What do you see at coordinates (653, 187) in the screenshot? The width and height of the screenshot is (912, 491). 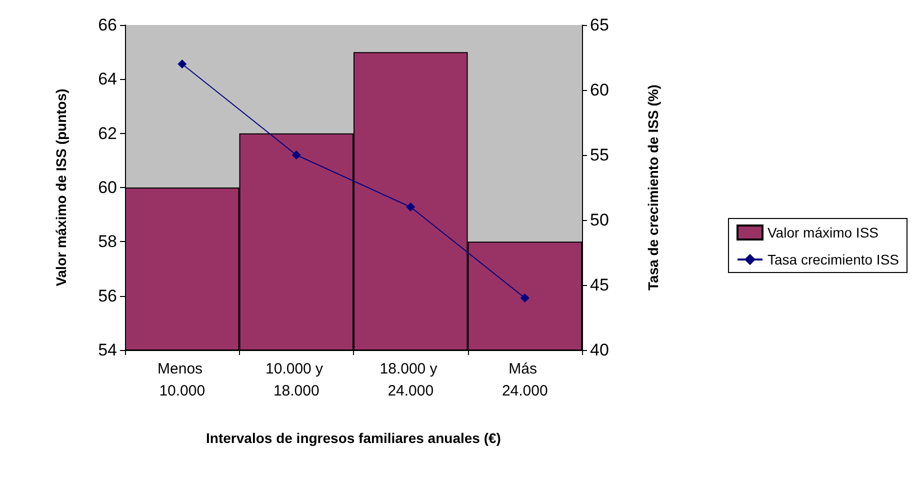 I see `y2-axis-title: Tasa de crecimiento de ISS (%)` at bounding box center [653, 187].